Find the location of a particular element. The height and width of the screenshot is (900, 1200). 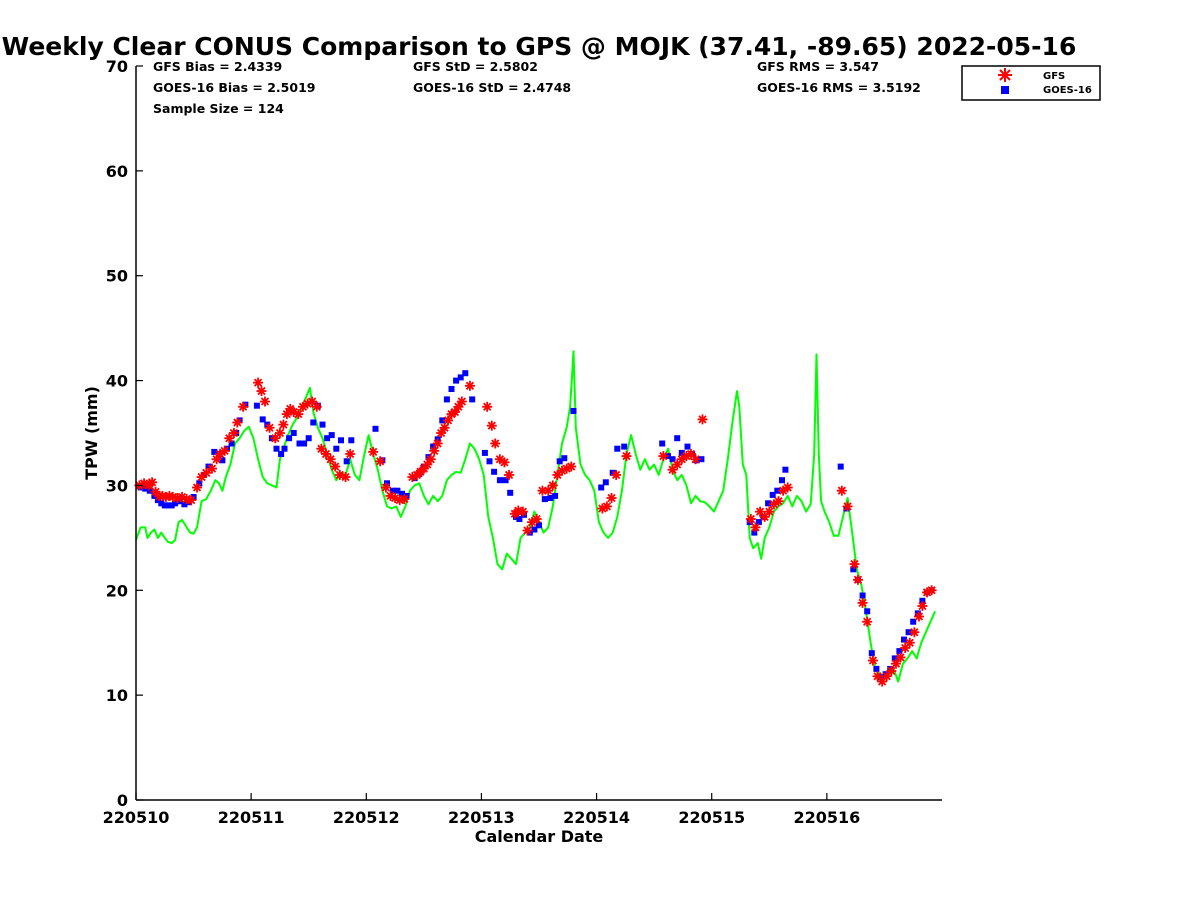

y-tick-label: 70 is located at coordinates (117, 66).